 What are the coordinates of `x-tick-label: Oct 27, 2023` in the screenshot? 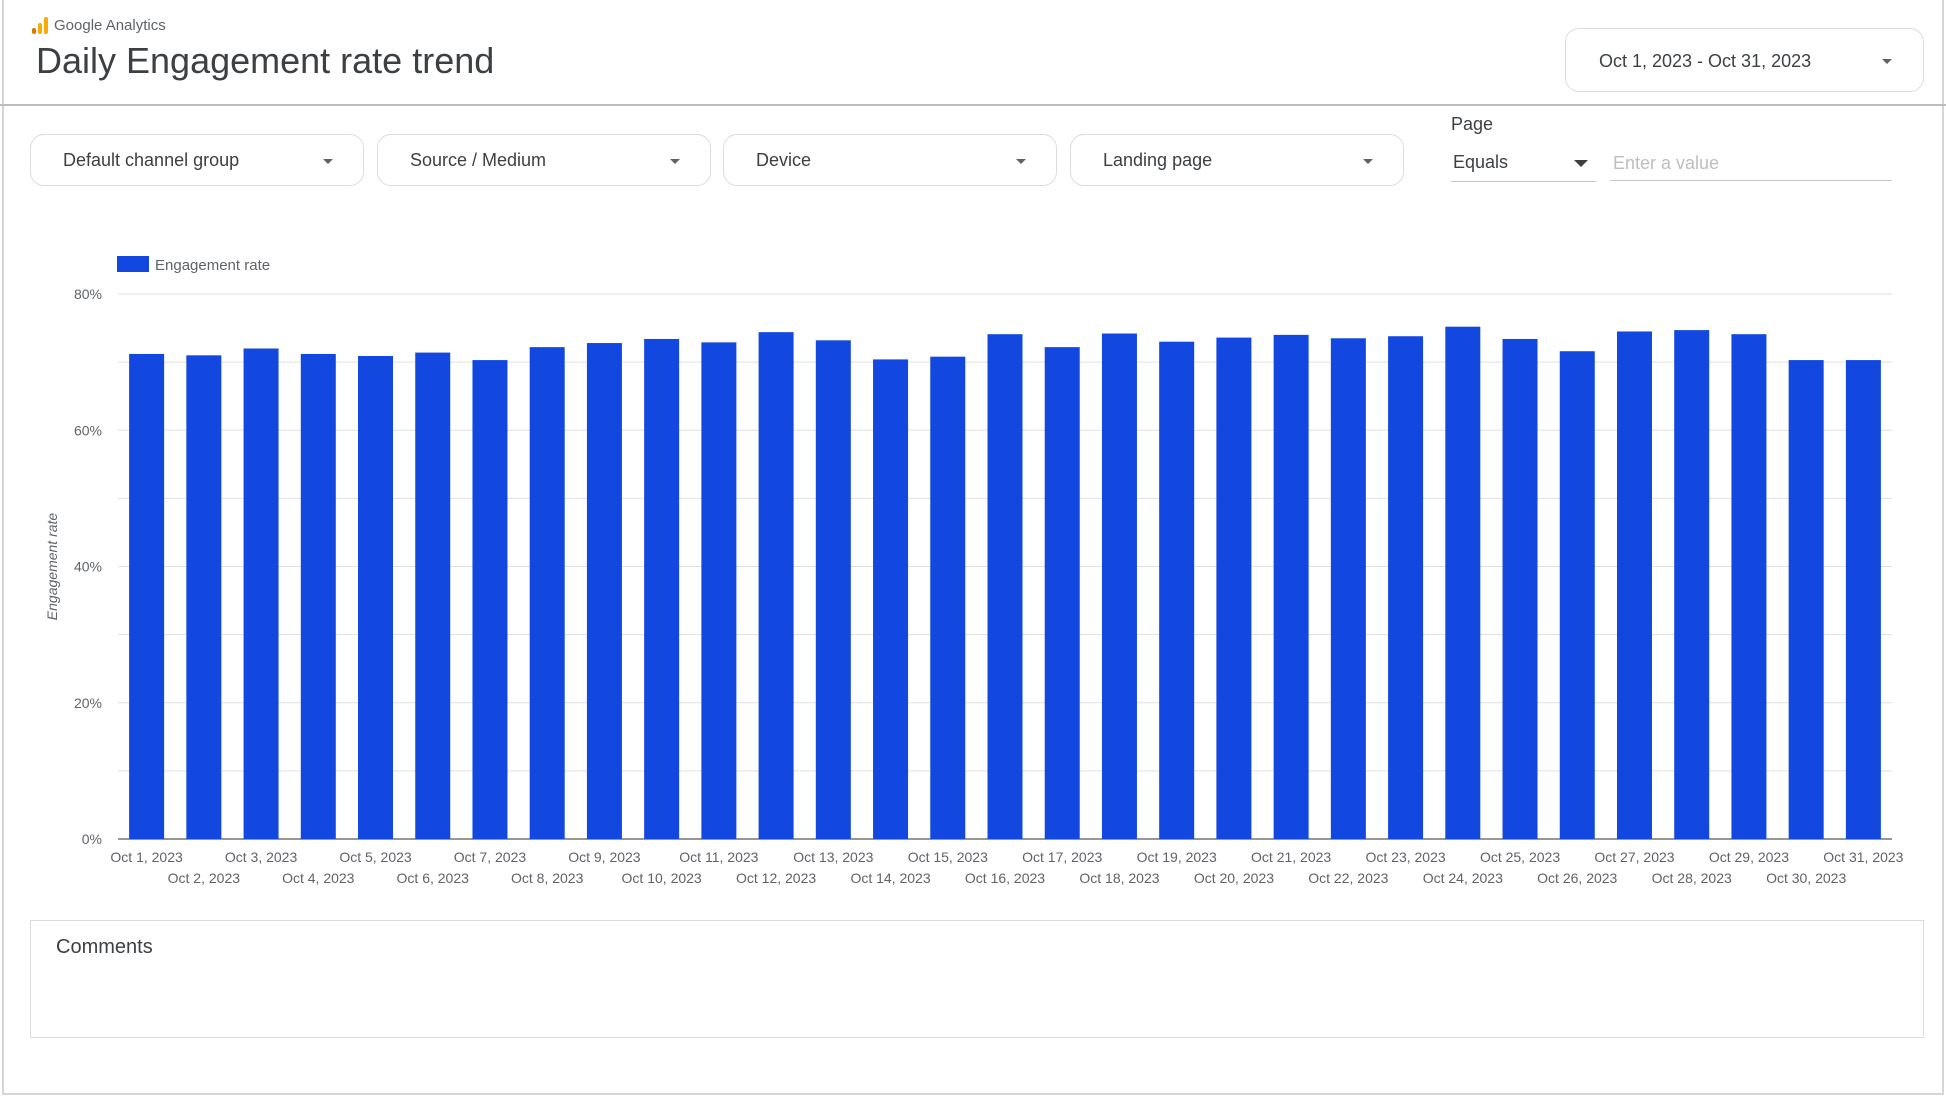 It's located at (1634, 857).